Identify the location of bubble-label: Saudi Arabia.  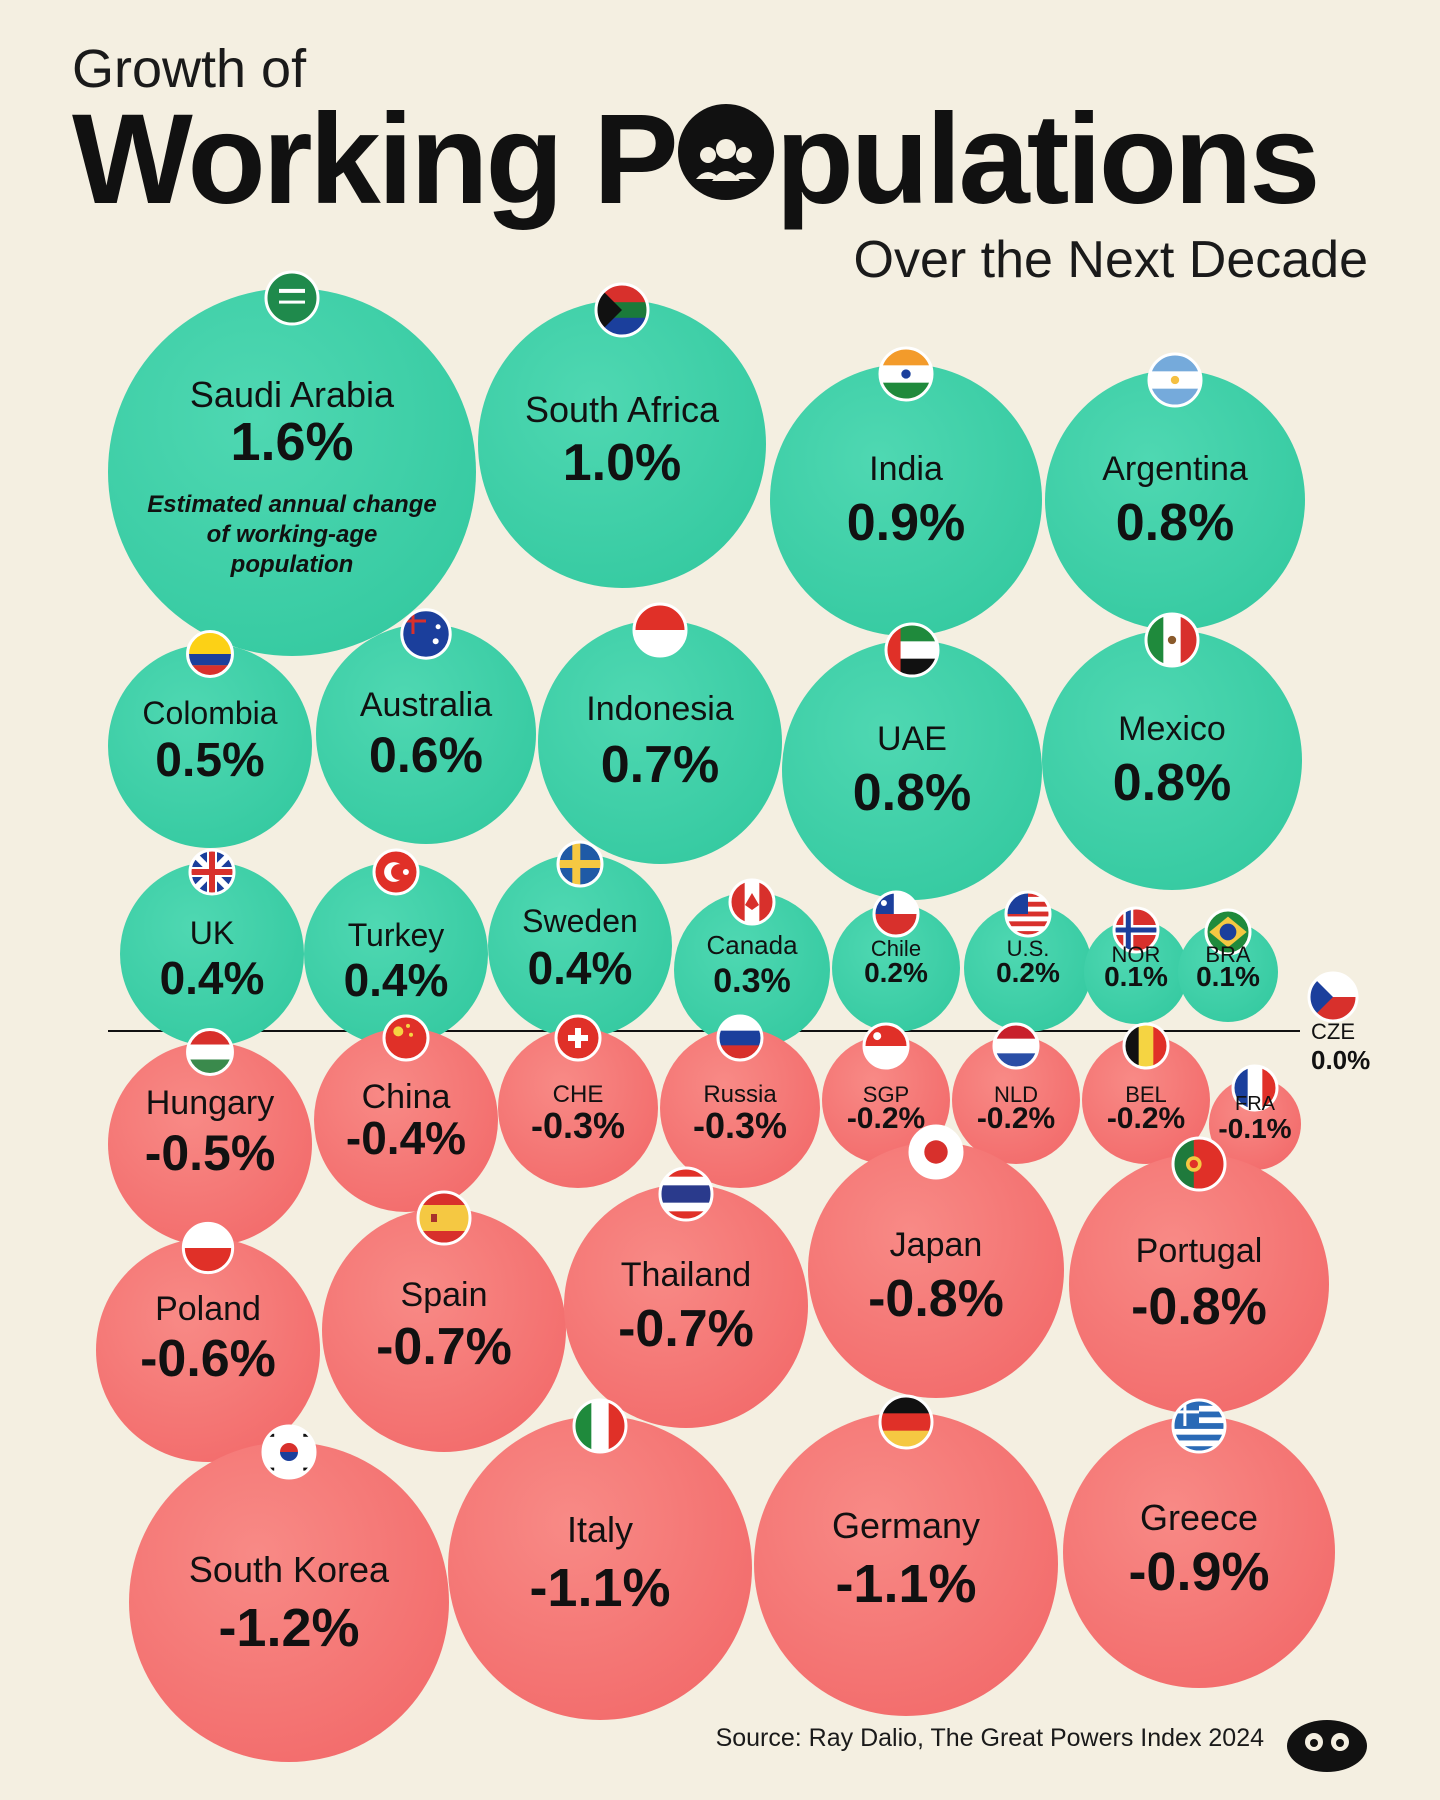
(292, 394).